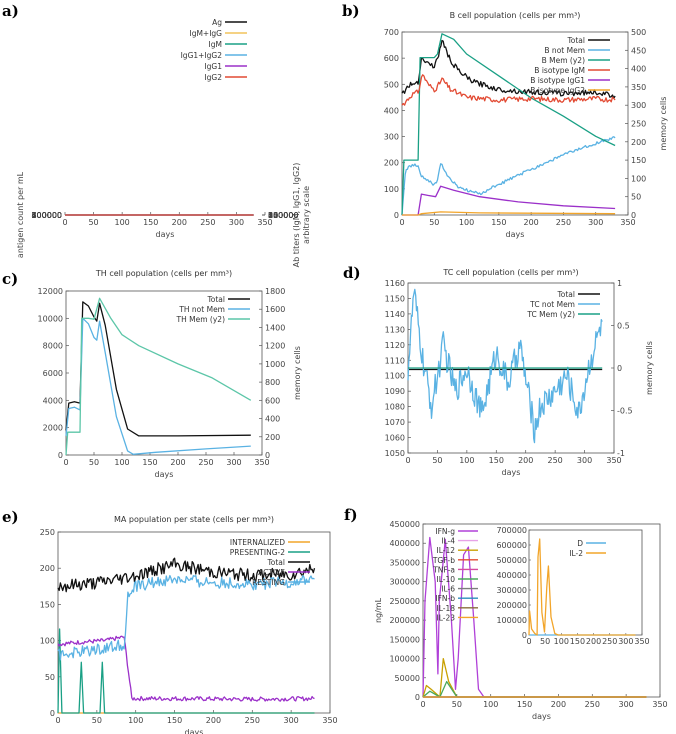 The width and height of the screenshot is (676, 734). Describe the element at coordinates (638, 142) in the screenshot. I see `y2-tick-label: 200` at that location.